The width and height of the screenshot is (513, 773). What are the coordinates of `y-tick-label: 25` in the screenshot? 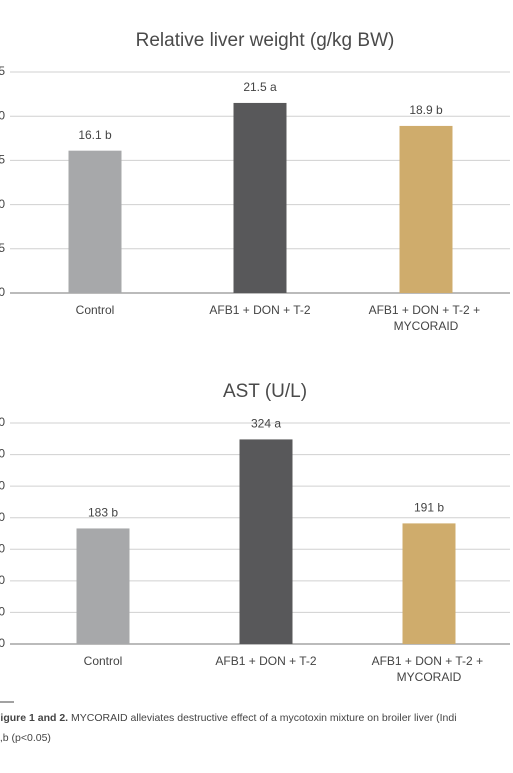 It's located at (2, 71).